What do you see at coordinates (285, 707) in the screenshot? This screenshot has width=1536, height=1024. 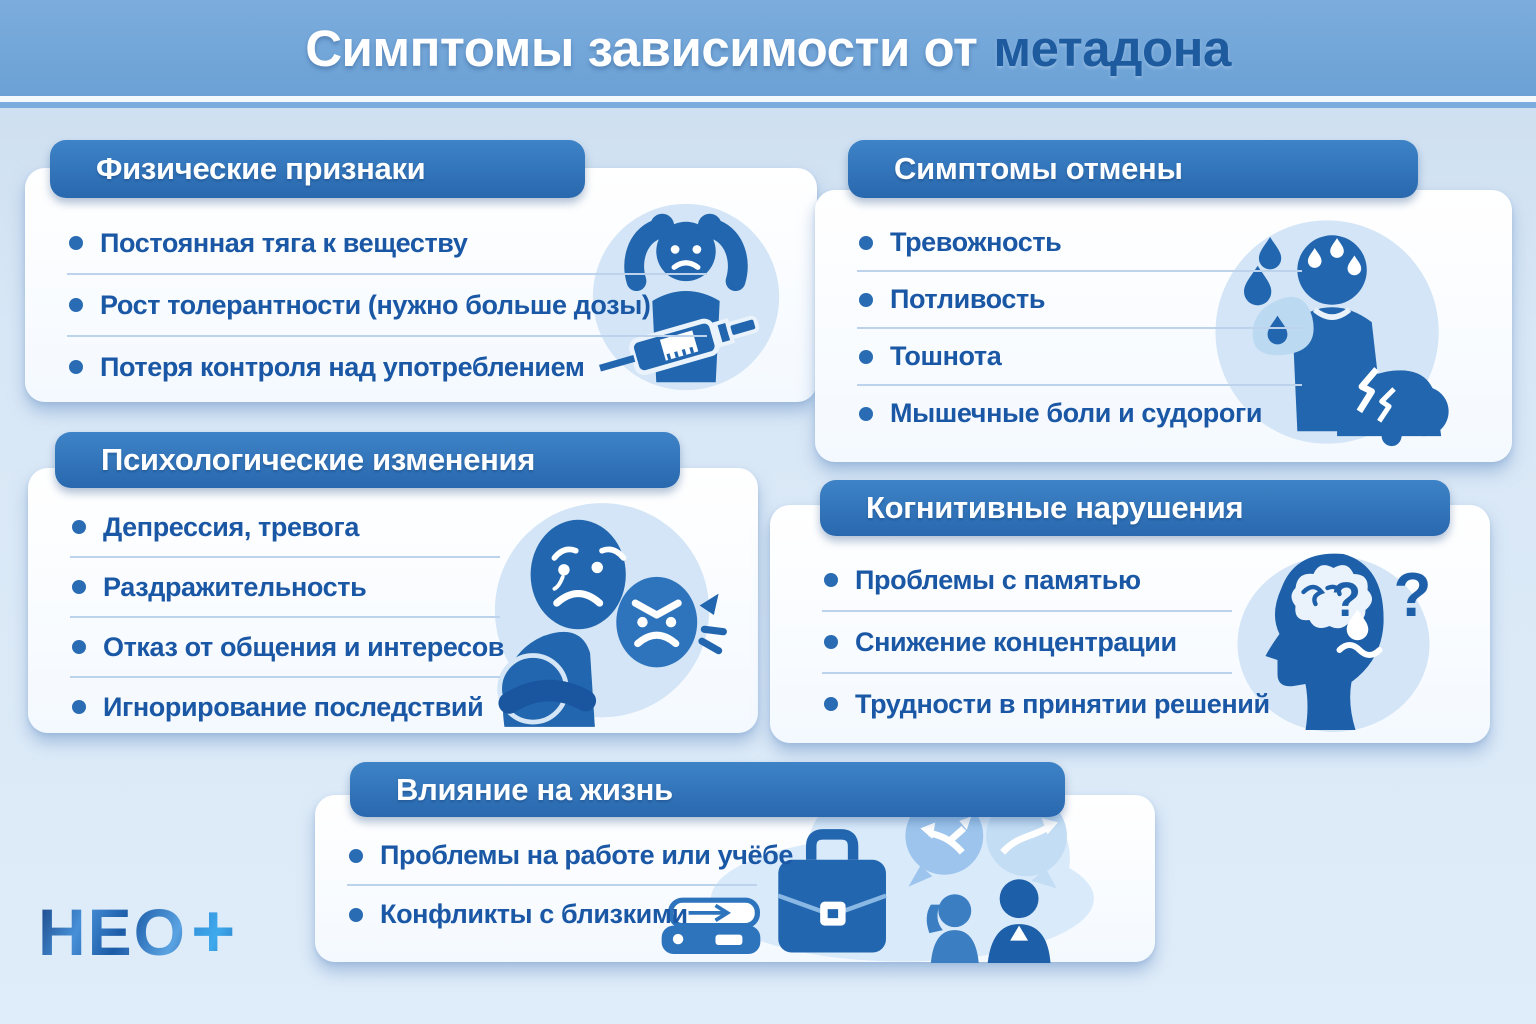 I see `list-item: Игнорирование последствий` at bounding box center [285, 707].